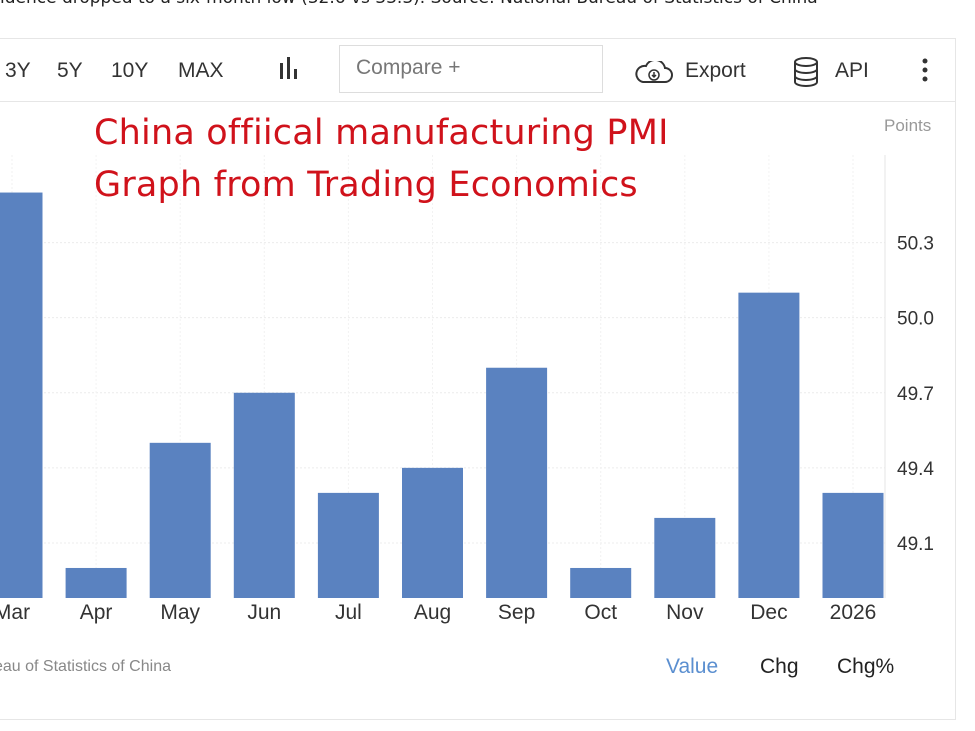 The image size is (975, 731). I want to click on range-5y-button: 5Y, so click(70, 70).